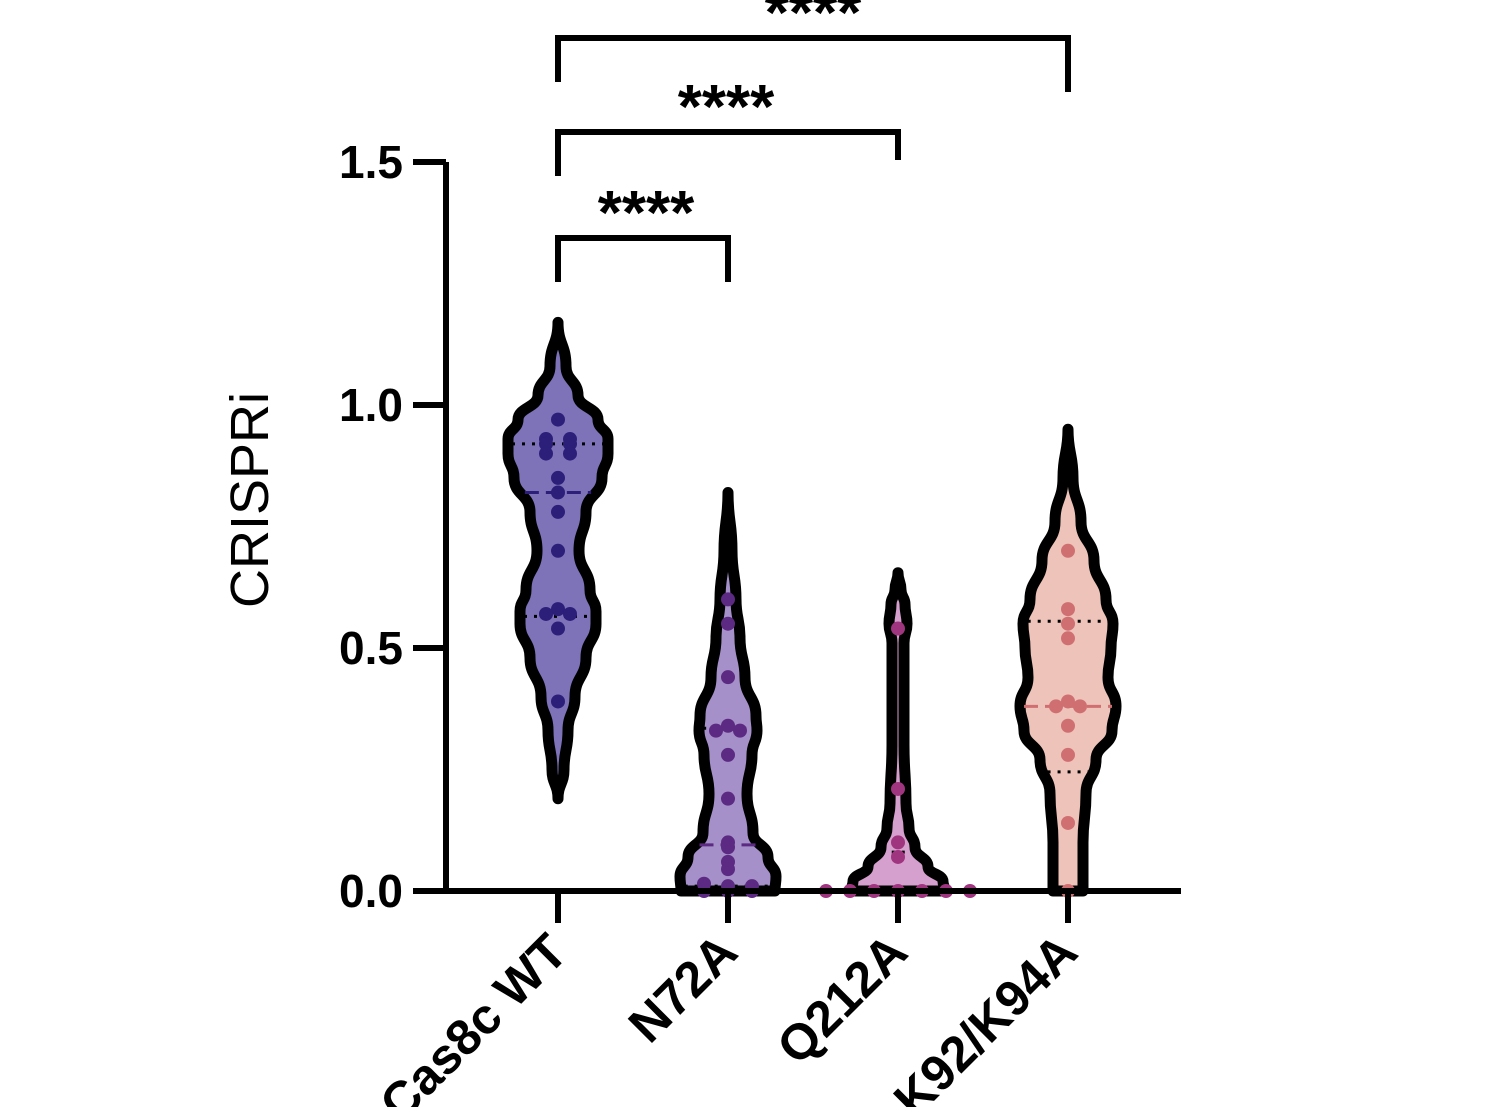 The height and width of the screenshot is (1107, 1491). What do you see at coordinates (683, 988) in the screenshot?
I see `x-tick-label: N72A` at bounding box center [683, 988].